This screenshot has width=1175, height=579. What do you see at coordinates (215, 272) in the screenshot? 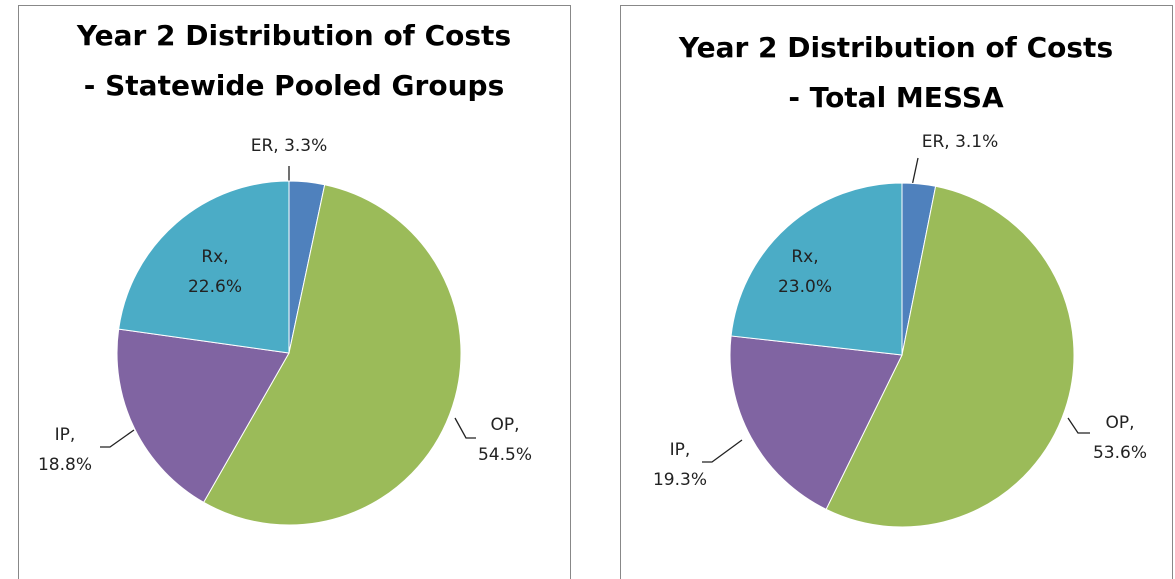
I see `data-label: Rx, 22.6%` at bounding box center [215, 272].